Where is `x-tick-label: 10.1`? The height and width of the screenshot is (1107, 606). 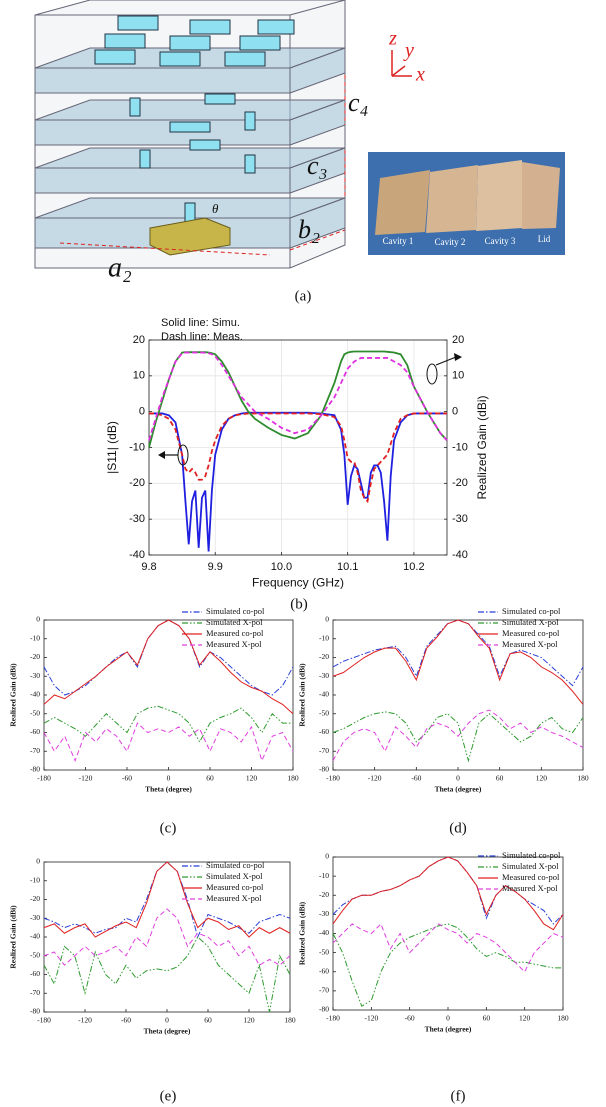
x-tick-label: 10.1 is located at coordinates (347, 567).